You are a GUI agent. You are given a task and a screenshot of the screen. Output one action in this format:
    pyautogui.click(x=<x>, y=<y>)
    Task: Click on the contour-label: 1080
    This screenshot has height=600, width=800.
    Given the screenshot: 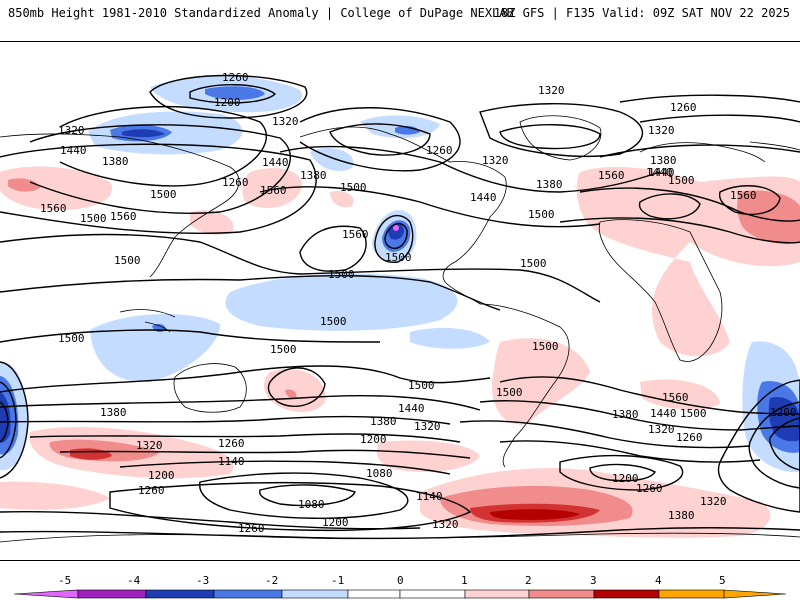 What is the action you would take?
    pyautogui.click(x=311, y=504)
    